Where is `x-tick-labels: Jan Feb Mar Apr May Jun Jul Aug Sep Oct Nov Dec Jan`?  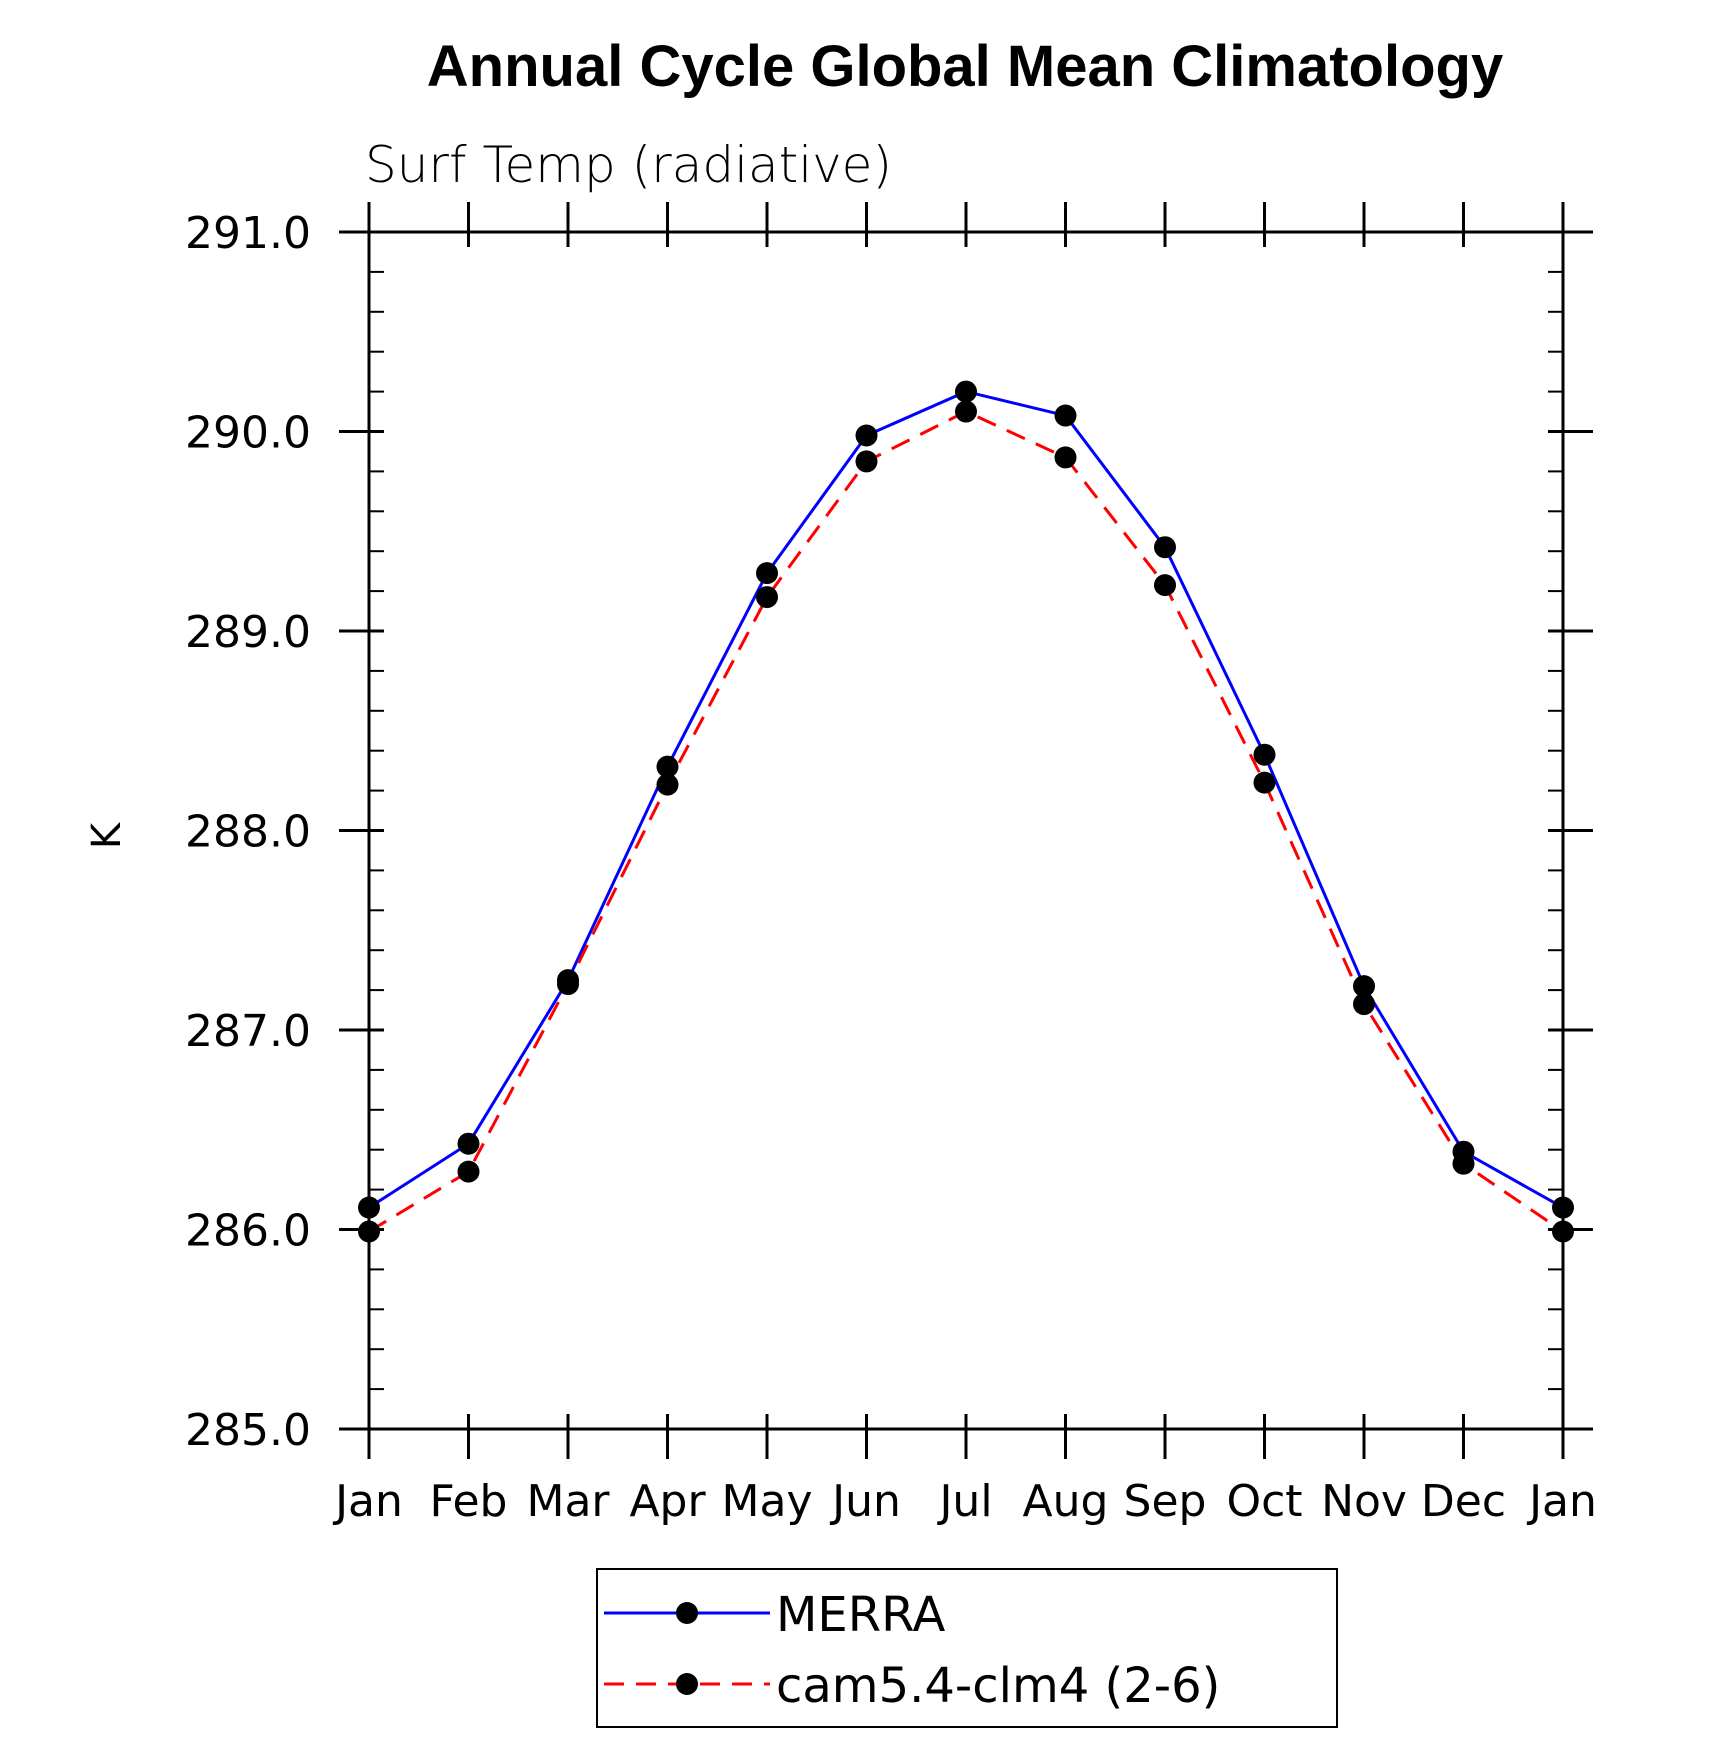
x-tick-labels: Jan Feb Mar Apr May Jun Jul Aug Sep Oct Nov Dec Jan is located at coordinates (964, 1501).